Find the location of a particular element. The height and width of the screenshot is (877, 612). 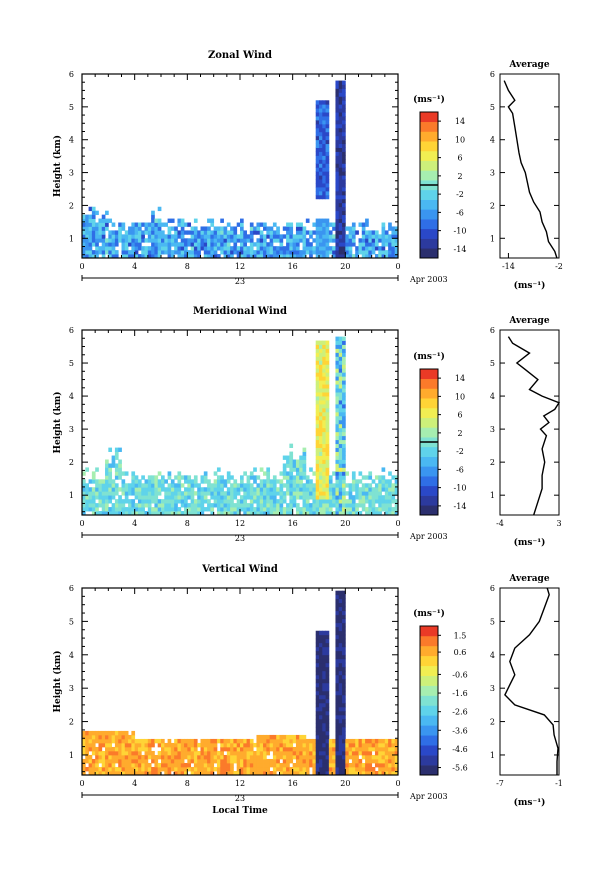

meridional-colorbar-tick-label: -2 is located at coordinates (460, 451).